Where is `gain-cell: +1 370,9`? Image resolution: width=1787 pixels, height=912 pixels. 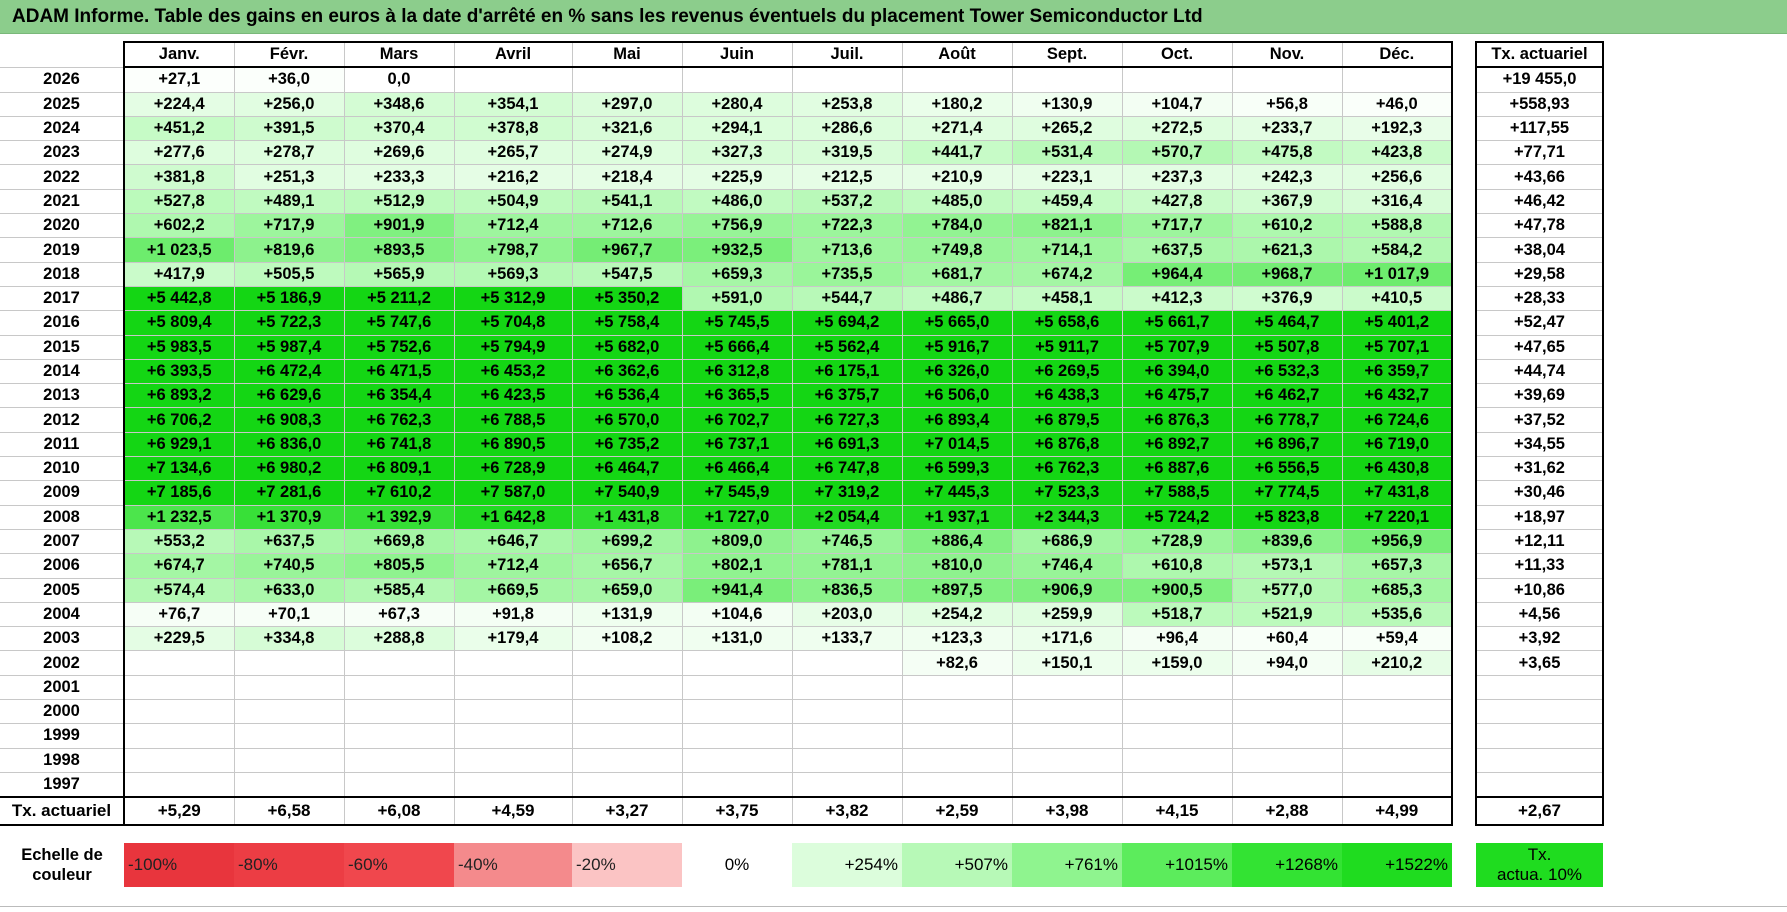
gain-cell: +1 370,9 is located at coordinates (289, 517).